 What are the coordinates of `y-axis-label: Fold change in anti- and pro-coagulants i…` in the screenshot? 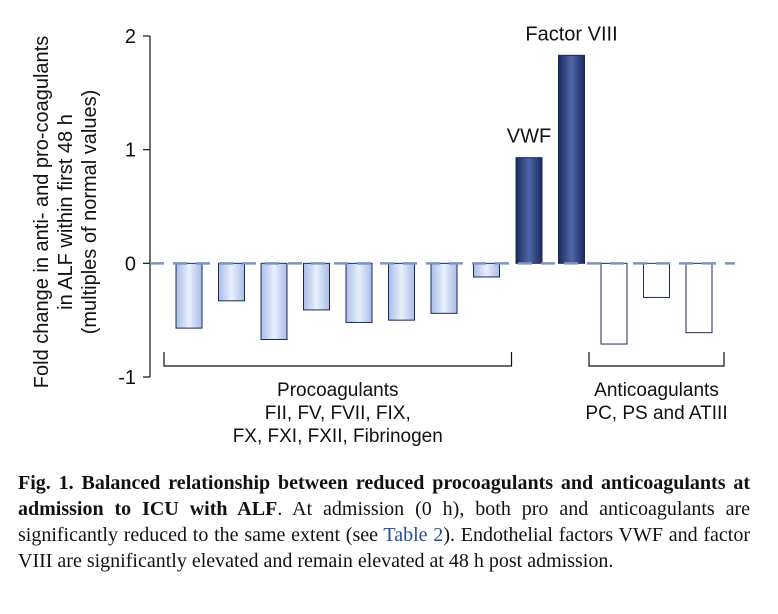 It's located at (66, 212).